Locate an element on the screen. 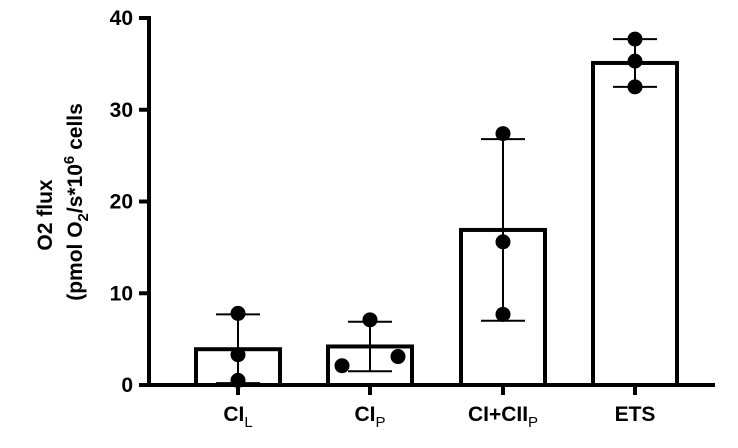 This screenshot has width=738, height=448. y-axis-title-line1: O2 flux is located at coordinates (45, 215).